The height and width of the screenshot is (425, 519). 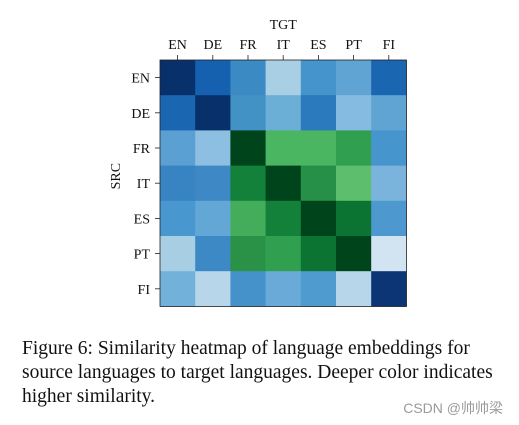 I want to click on heatmap-cell-en-fr, so click(x=248, y=78).